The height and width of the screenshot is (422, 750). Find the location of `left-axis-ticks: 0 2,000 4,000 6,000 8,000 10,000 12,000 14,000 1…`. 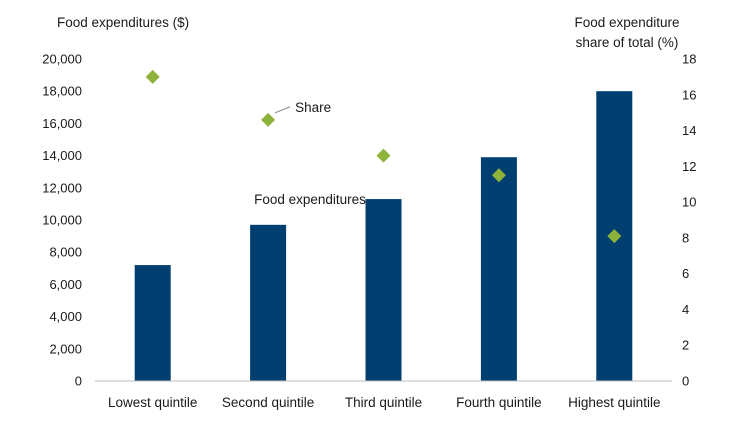

left-axis-ticks: 0 2,000 4,000 6,000 8,000 10,000 12,000 14,000 1… is located at coordinates (62, 220).